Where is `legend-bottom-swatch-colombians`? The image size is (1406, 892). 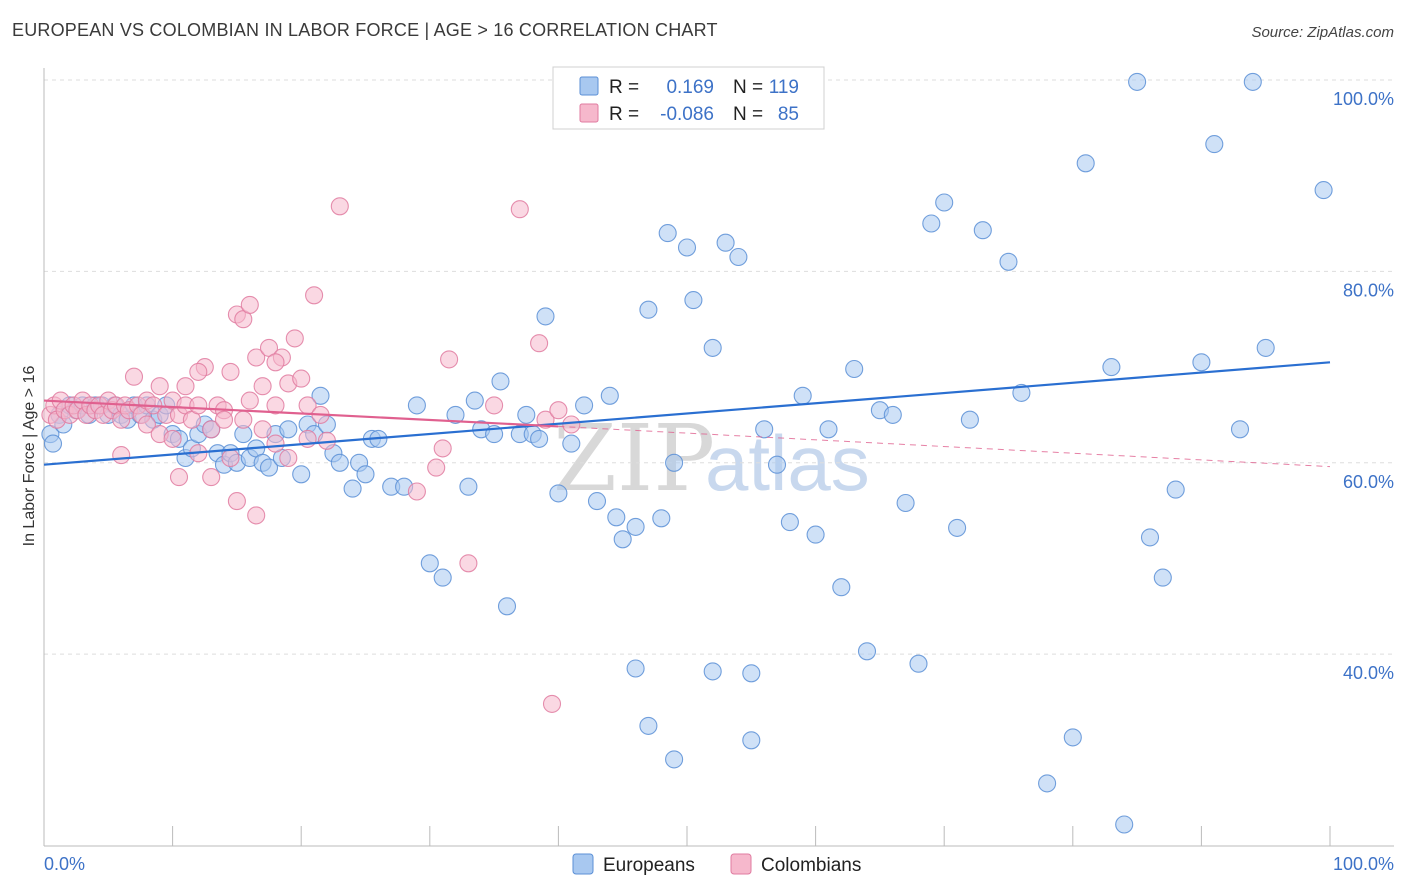
legend-bottom-swatch-colombians is located at coordinates (741, 864).